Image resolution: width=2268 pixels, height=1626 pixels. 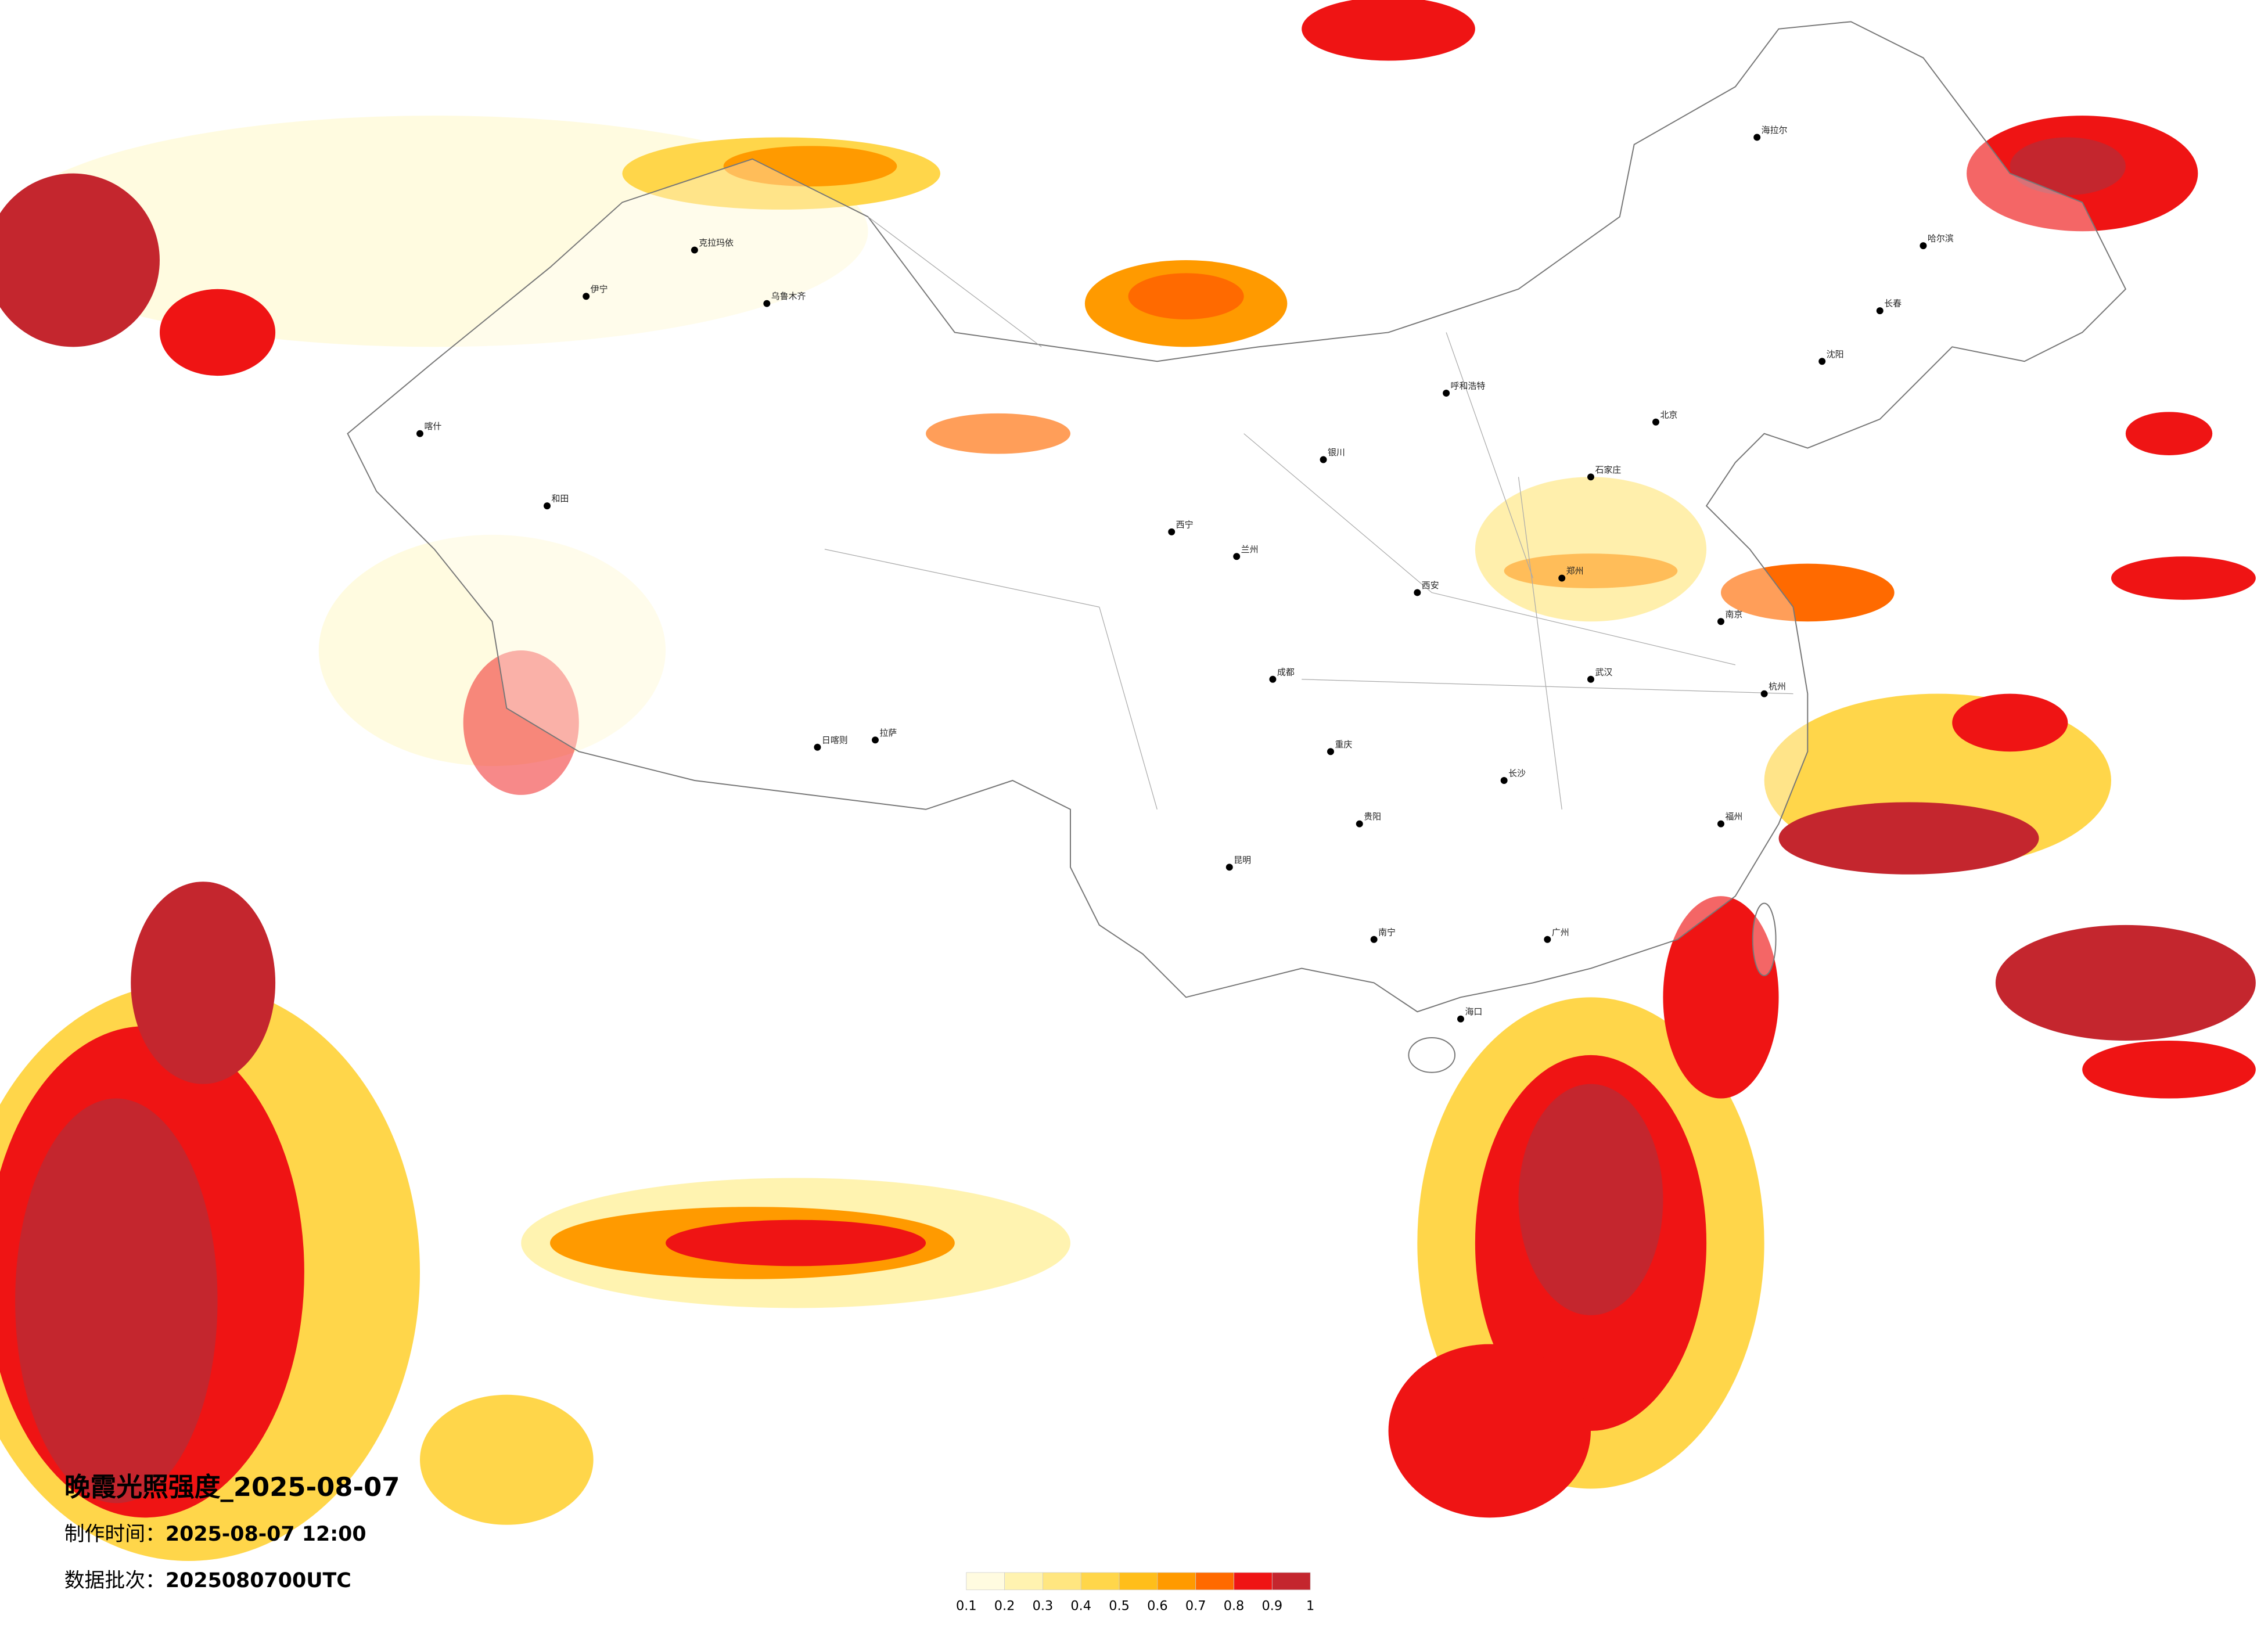 What do you see at coordinates (1336, 452) in the screenshot?
I see `city-label: 银川` at bounding box center [1336, 452].